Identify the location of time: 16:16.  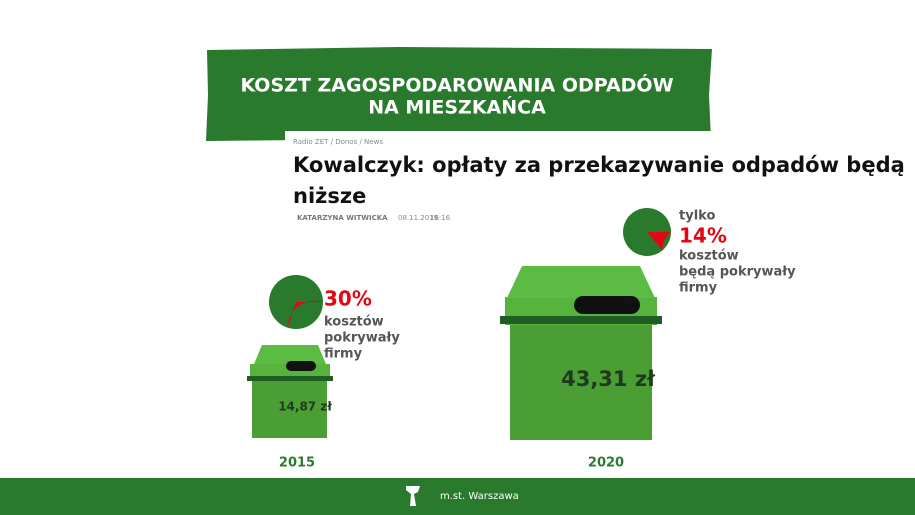
(440, 218).